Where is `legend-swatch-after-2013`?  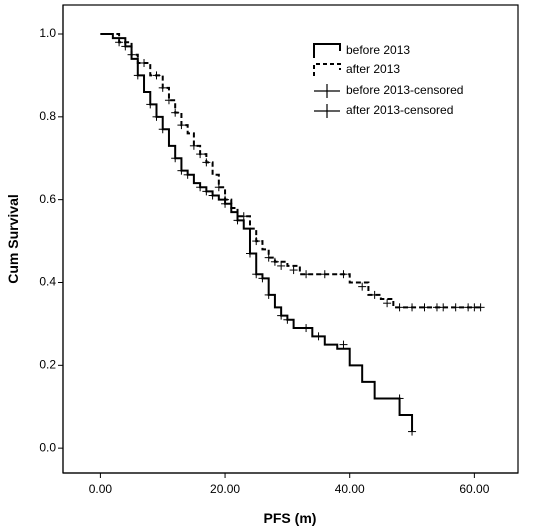
legend-swatch-after-2013 is located at coordinates (327, 69).